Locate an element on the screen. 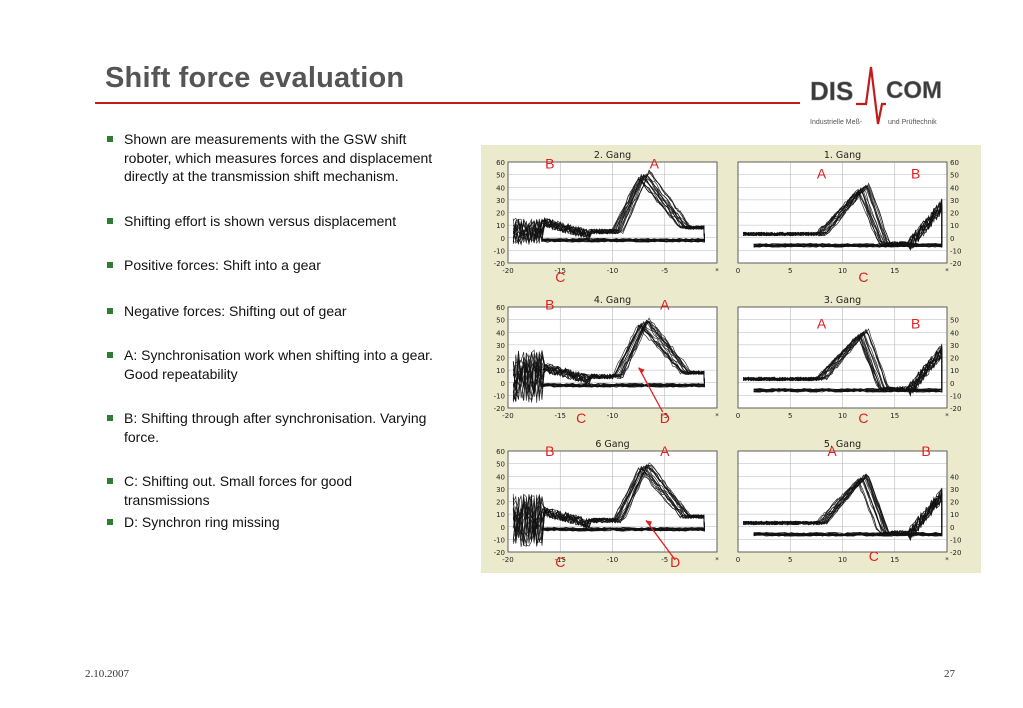  footer-date: 2.10.2007 is located at coordinates (107, 674).